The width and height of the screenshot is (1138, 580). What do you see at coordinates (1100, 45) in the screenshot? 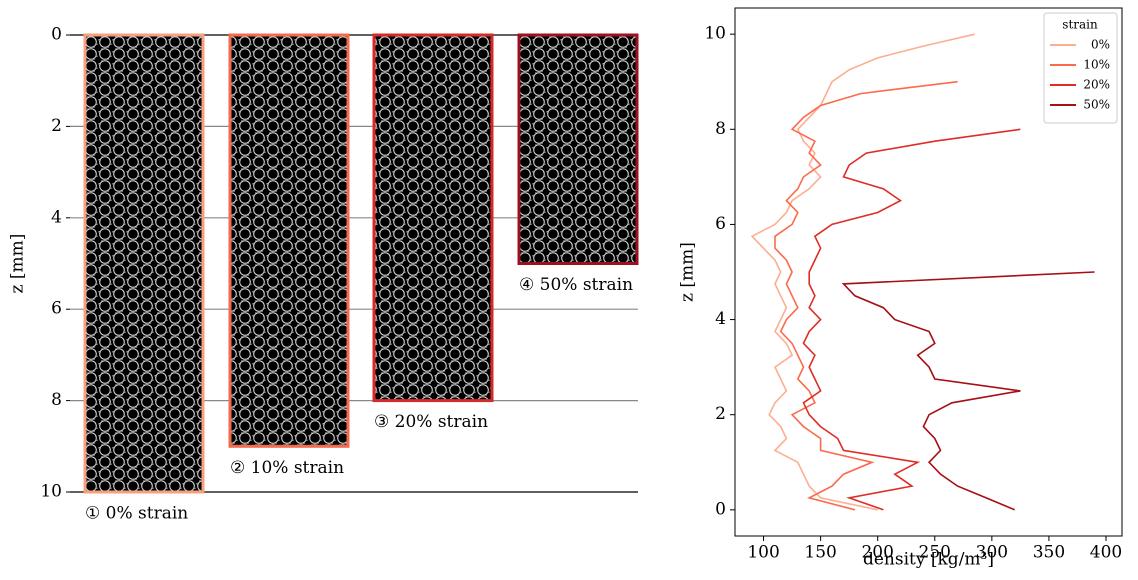
I see `legend-entry: 0%` at bounding box center [1100, 45].